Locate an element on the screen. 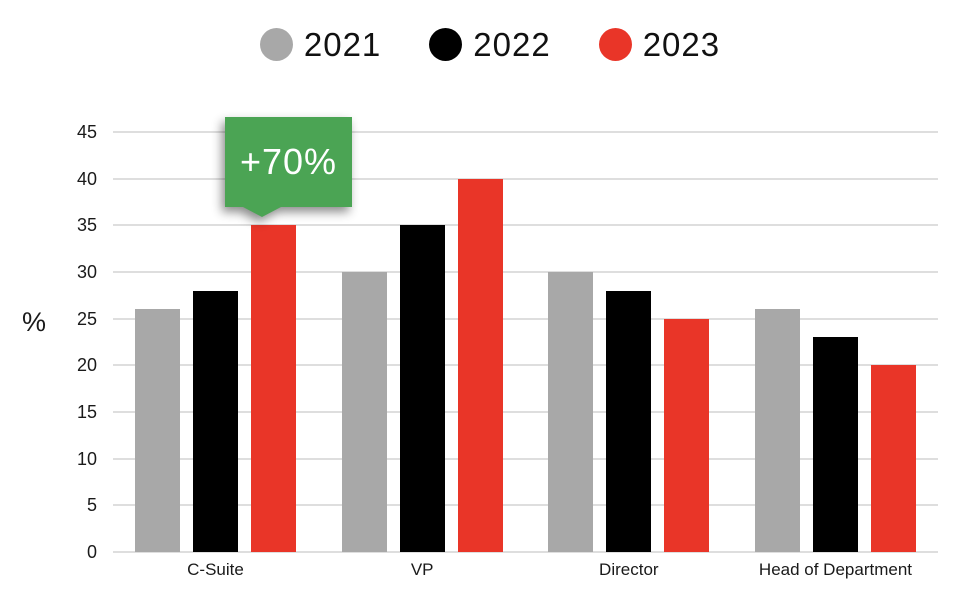 The image size is (980, 606). annotation-text: +70% is located at coordinates (288, 162).